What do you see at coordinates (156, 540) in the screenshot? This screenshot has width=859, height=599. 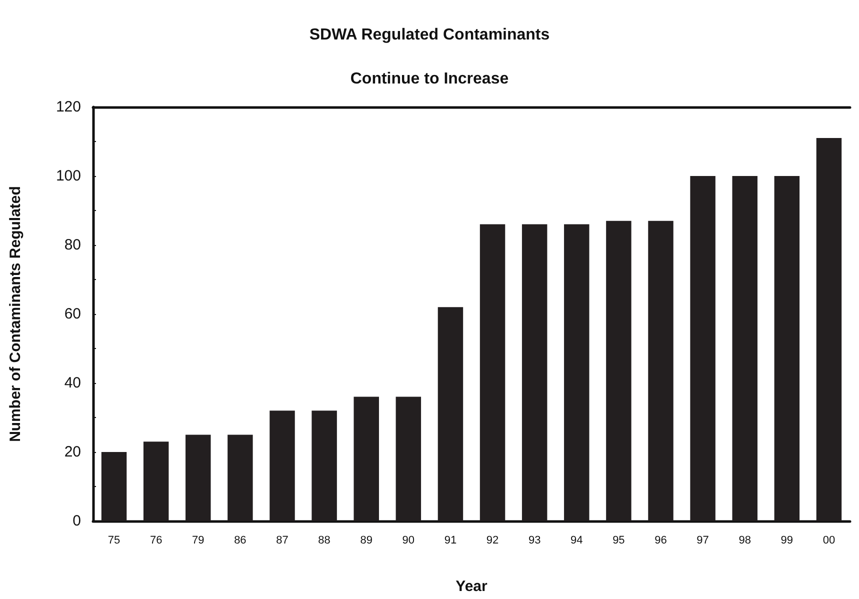 I see `x-tick-label: 76` at bounding box center [156, 540].